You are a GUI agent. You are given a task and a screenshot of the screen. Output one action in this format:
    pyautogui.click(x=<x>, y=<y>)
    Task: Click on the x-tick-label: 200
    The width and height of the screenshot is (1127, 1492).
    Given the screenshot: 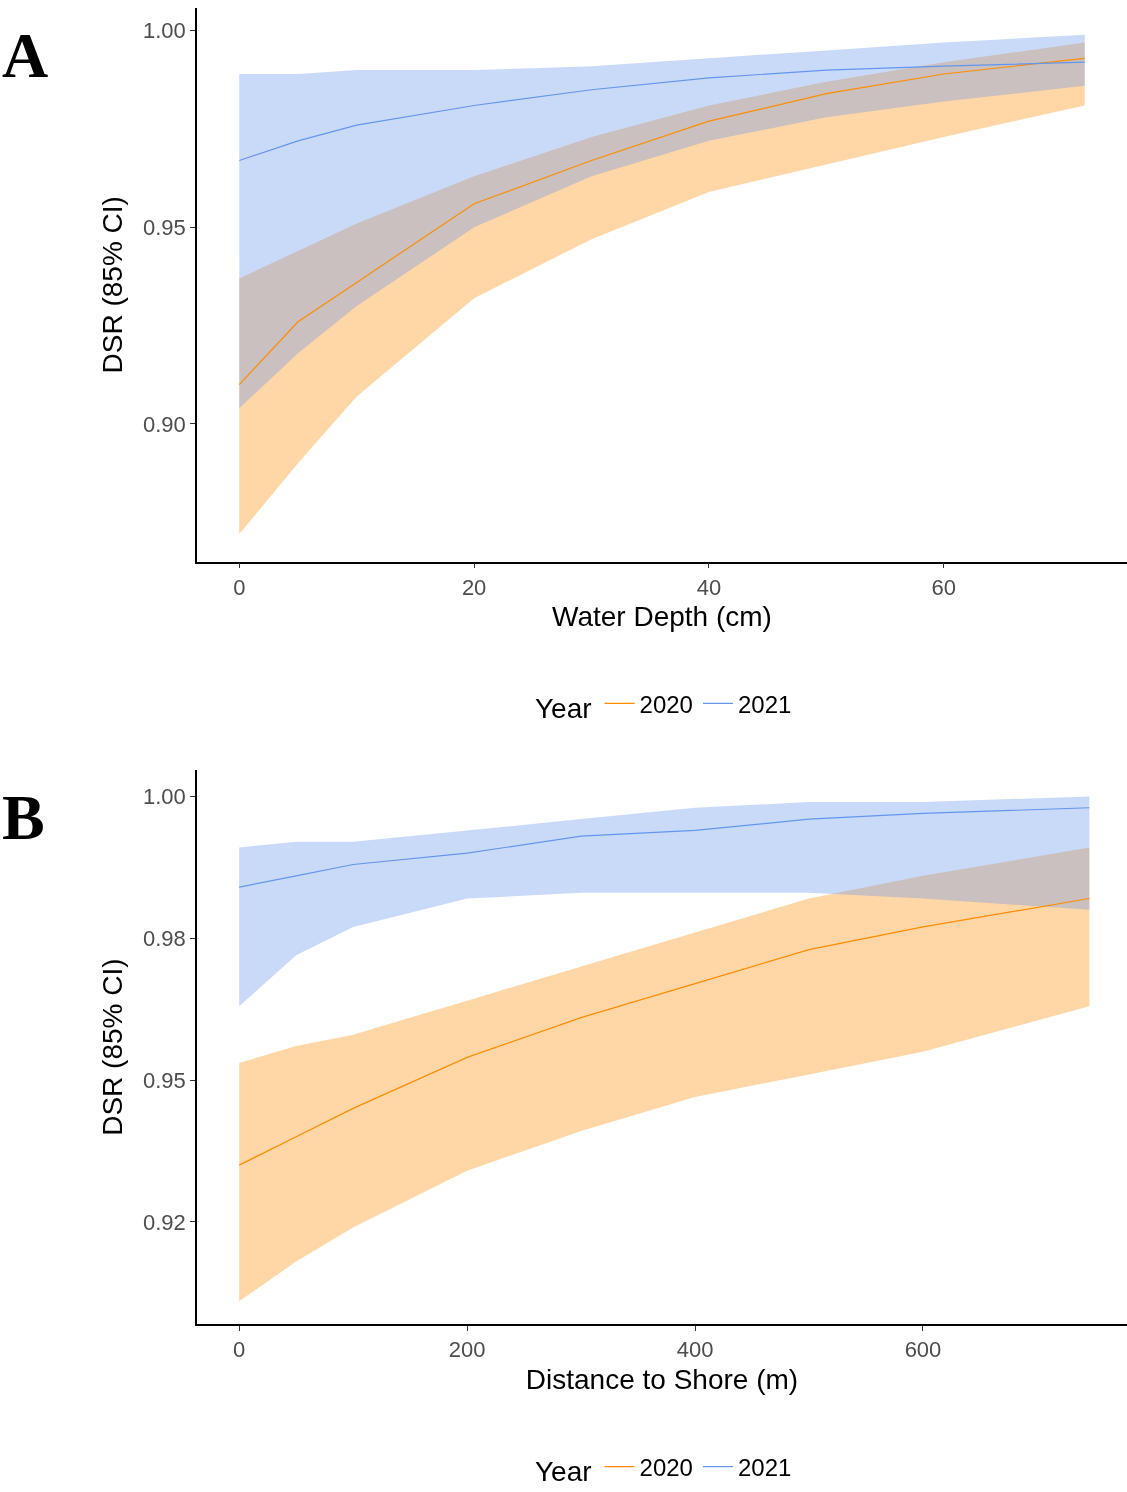 What is the action you would take?
    pyautogui.click(x=467, y=1350)
    